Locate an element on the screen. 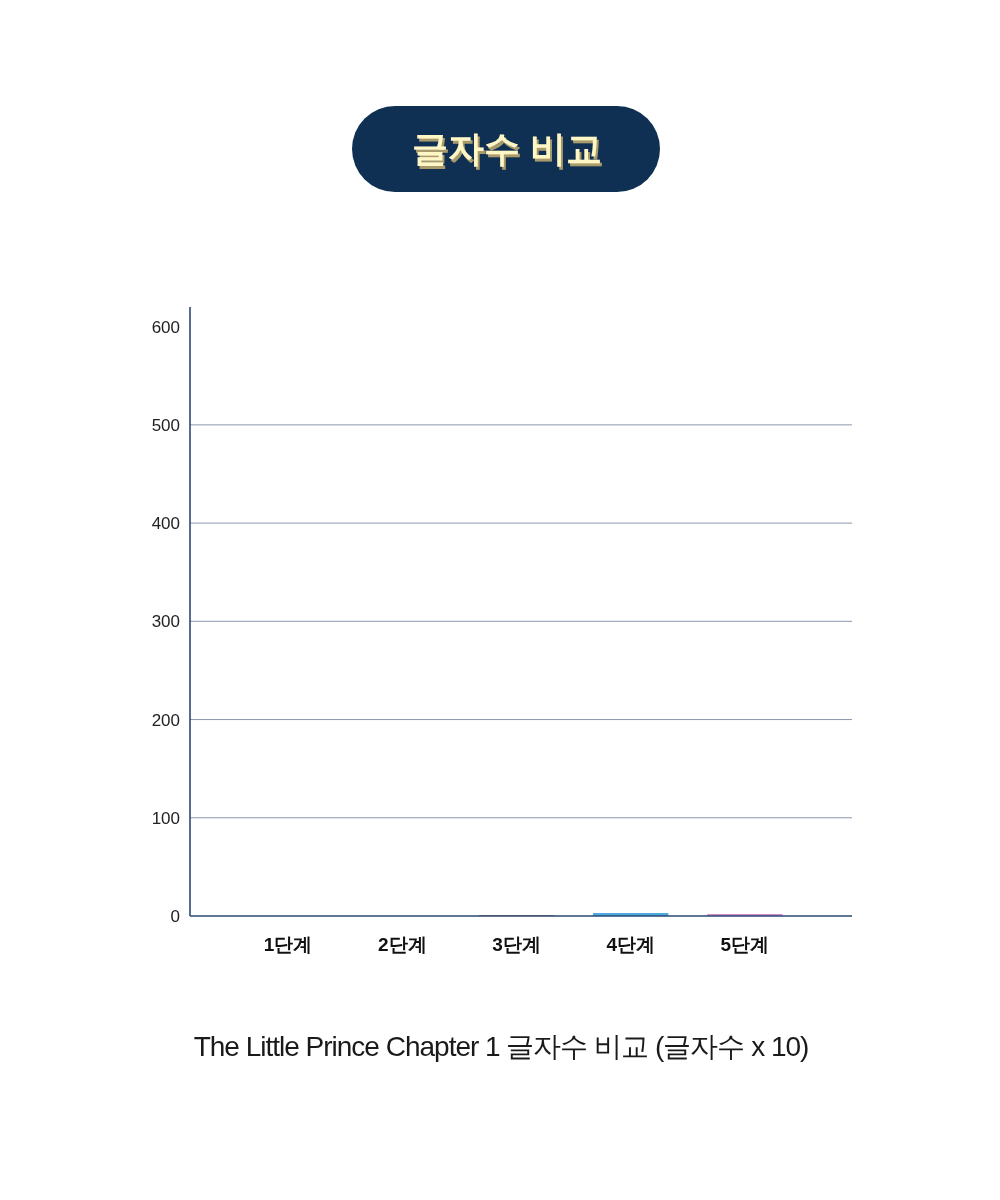  y-tick-label: 400 is located at coordinates (165, 524).